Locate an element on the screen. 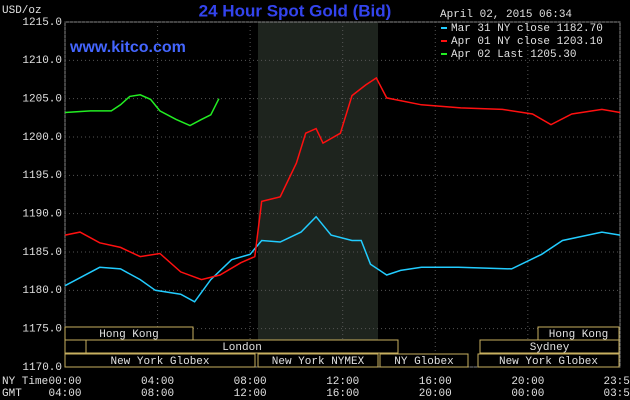  y-axis-label: USD/oz is located at coordinates (22, 11).